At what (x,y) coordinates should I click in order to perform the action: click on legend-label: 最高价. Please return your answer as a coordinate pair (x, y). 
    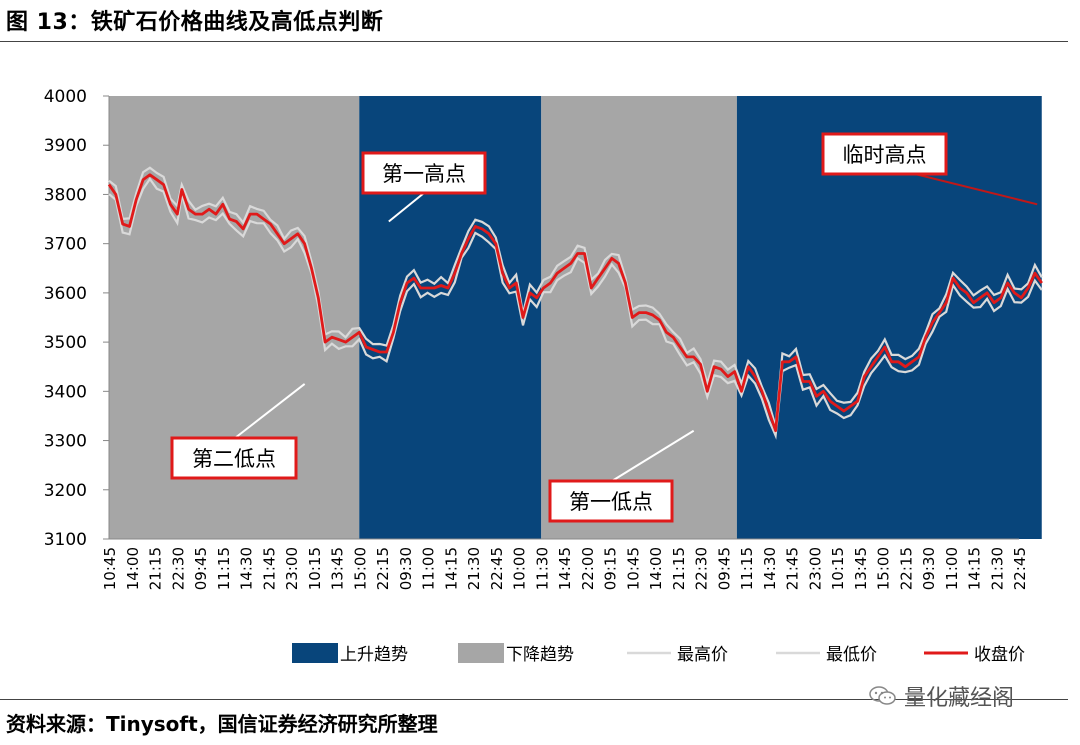
    Looking at the image, I should click on (702, 655).